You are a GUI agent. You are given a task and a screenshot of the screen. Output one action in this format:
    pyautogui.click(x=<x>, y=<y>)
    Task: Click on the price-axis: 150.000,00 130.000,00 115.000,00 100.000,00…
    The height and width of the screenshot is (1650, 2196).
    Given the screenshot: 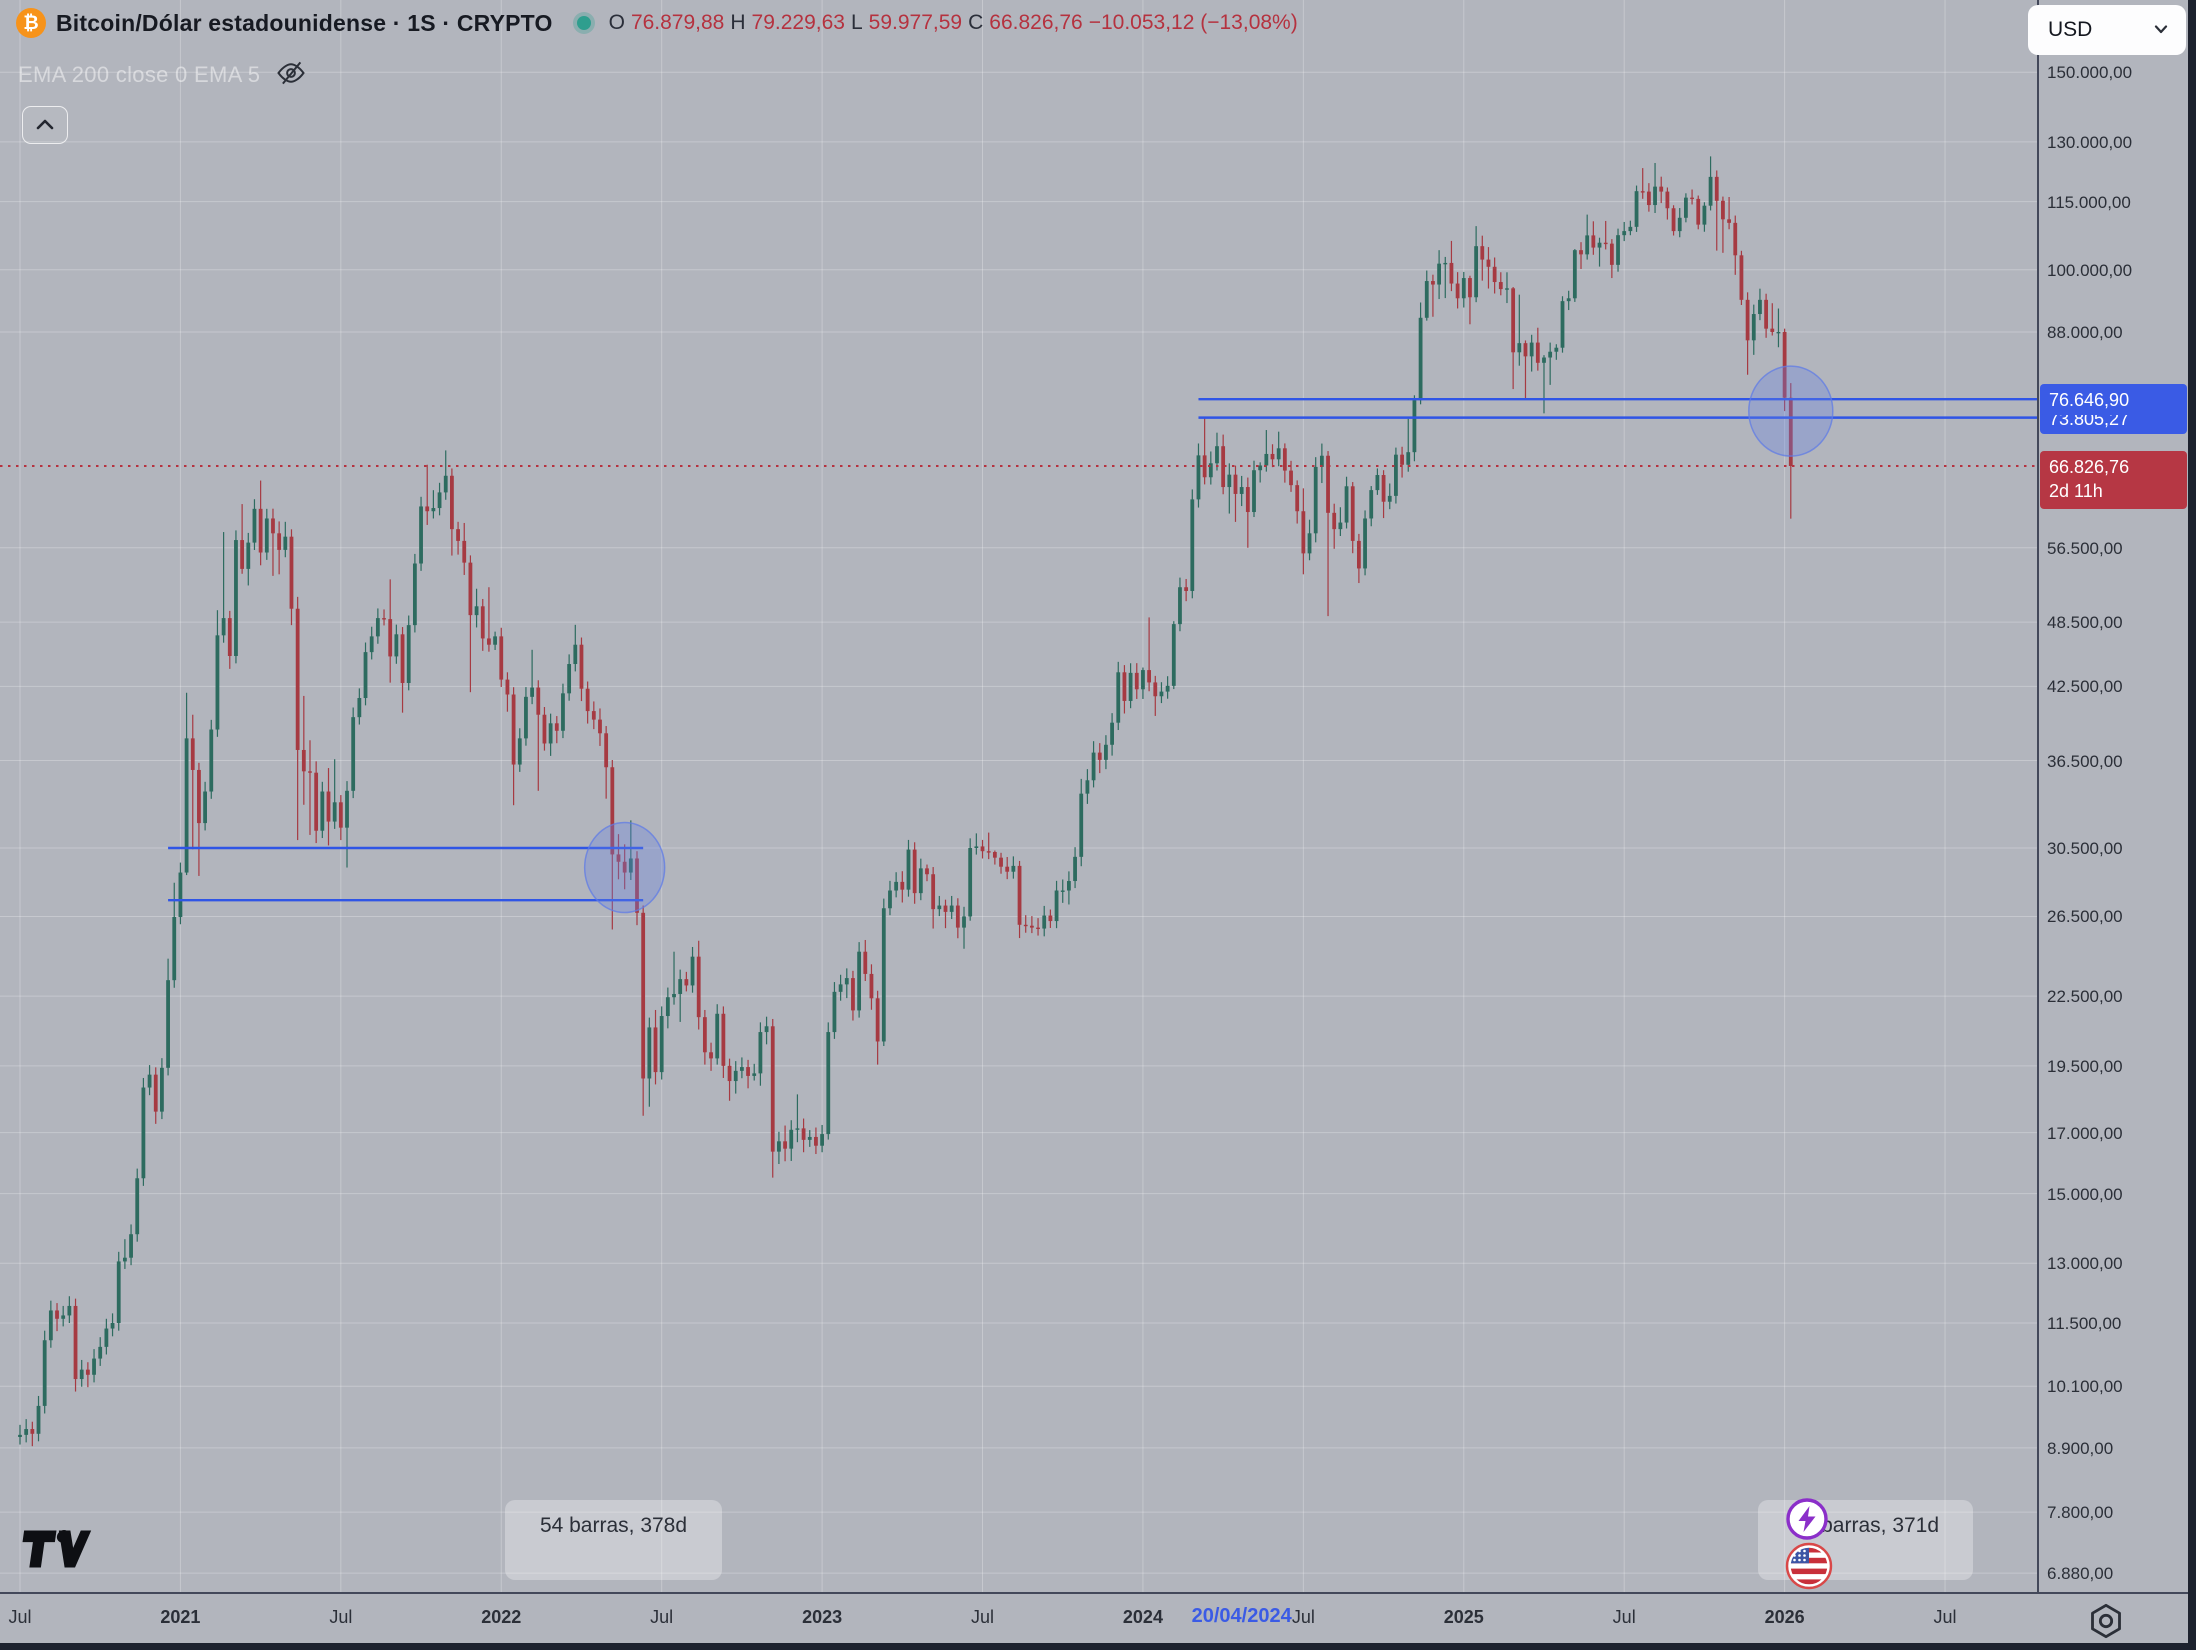 What is the action you would take?
    pyautogui.click(x=2113, y=796)
    